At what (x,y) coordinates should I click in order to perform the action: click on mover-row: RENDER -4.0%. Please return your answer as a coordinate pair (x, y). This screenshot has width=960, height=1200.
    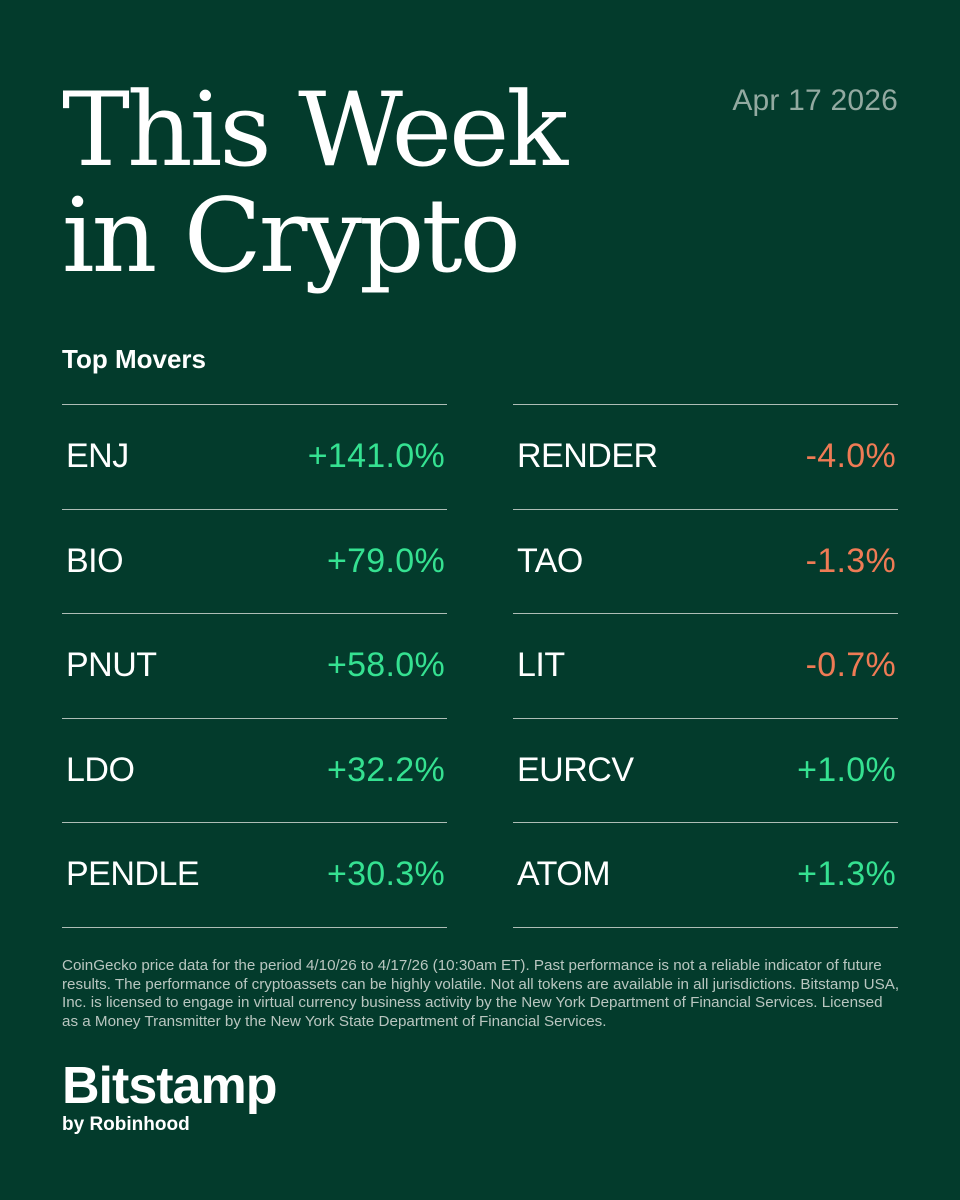
    Looking at the image, I should click on (705, 457).